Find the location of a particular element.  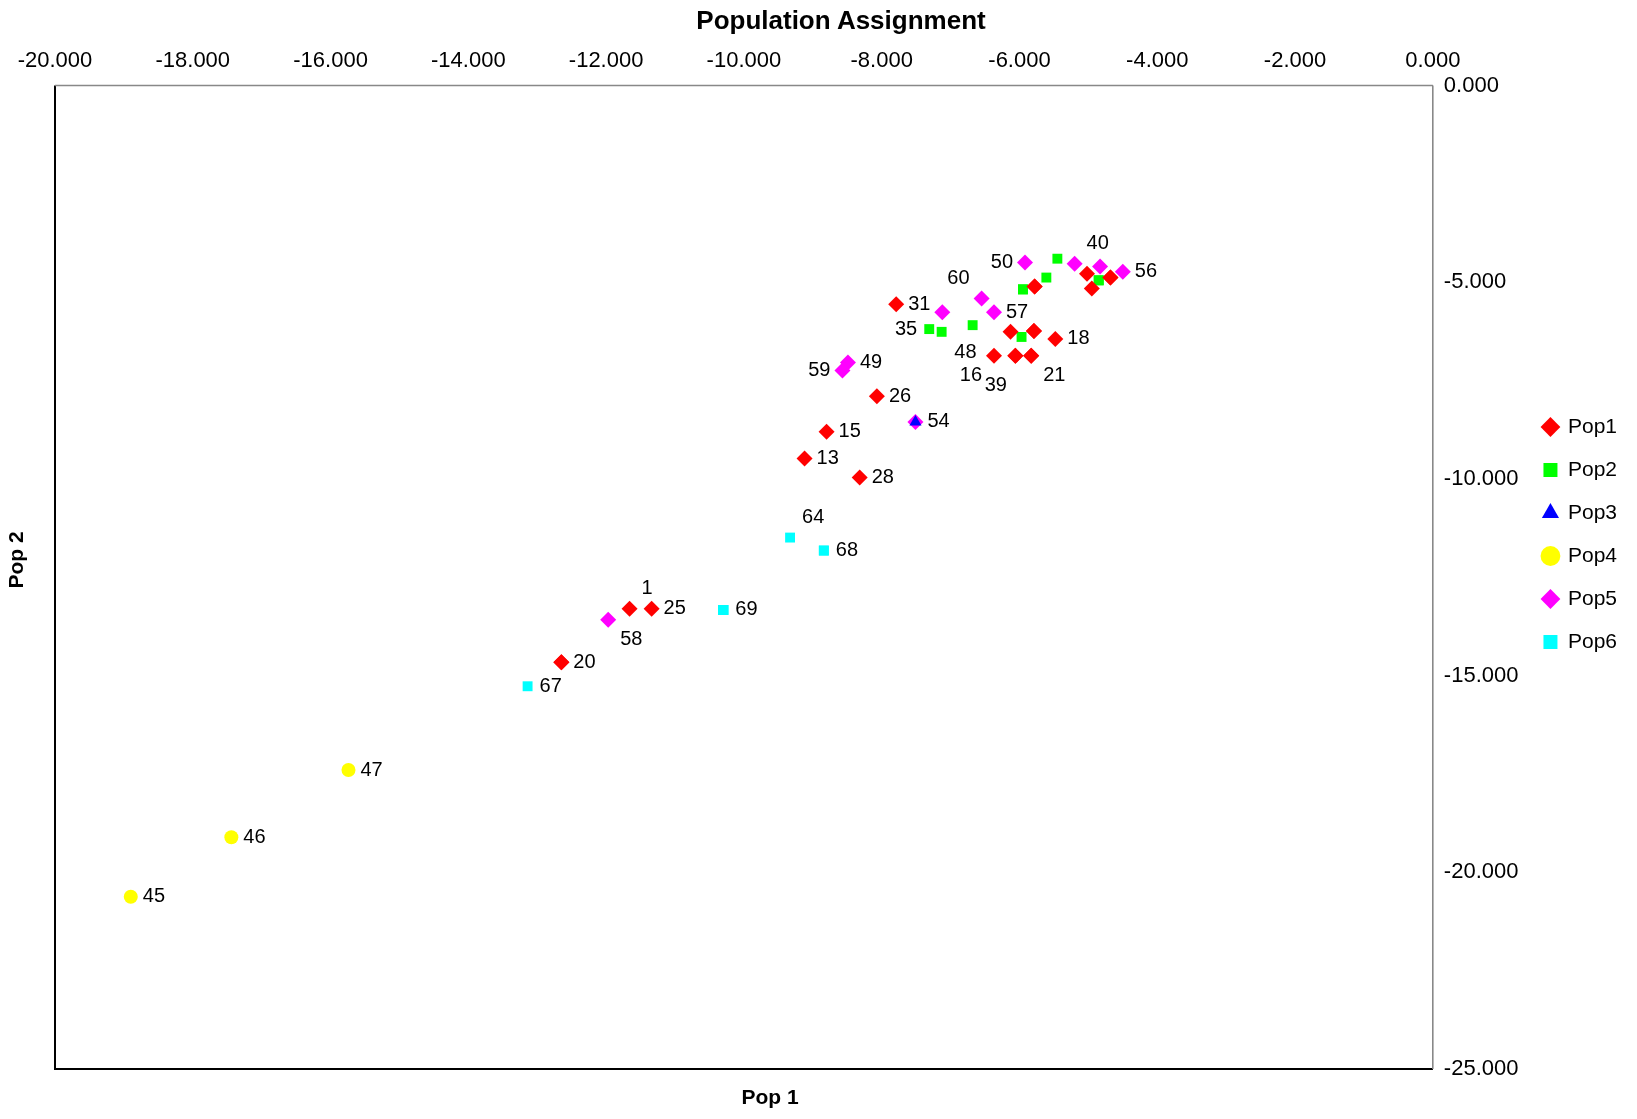

y-tick-label: -10.000 is located at coordinates (1481, 478).